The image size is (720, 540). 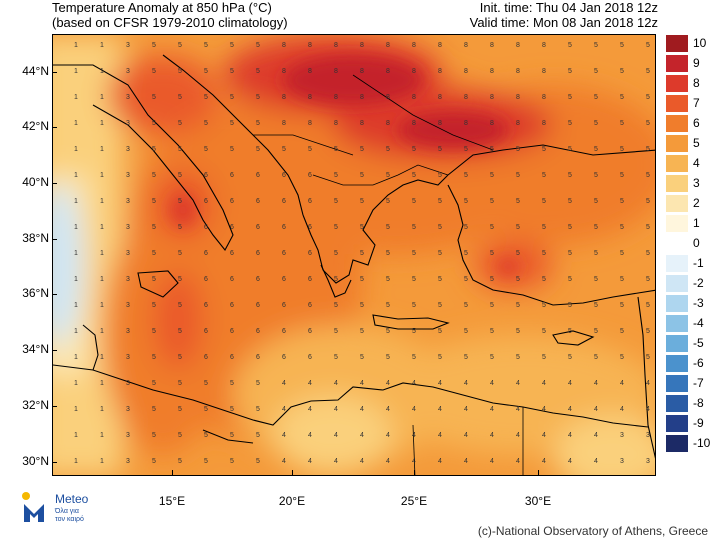 What do you see at coordinates (35, 405) in the screenshot?
I see `lat-label: 32°N` at bounding box center [35, 405].